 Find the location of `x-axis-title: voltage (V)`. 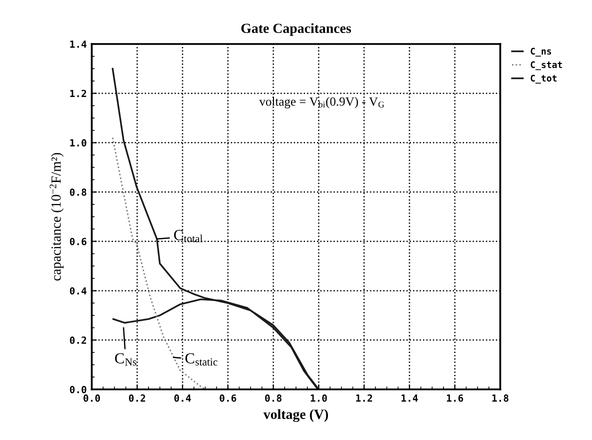

x-axis-title: voltage (V) is located at coordinates (295, 415).